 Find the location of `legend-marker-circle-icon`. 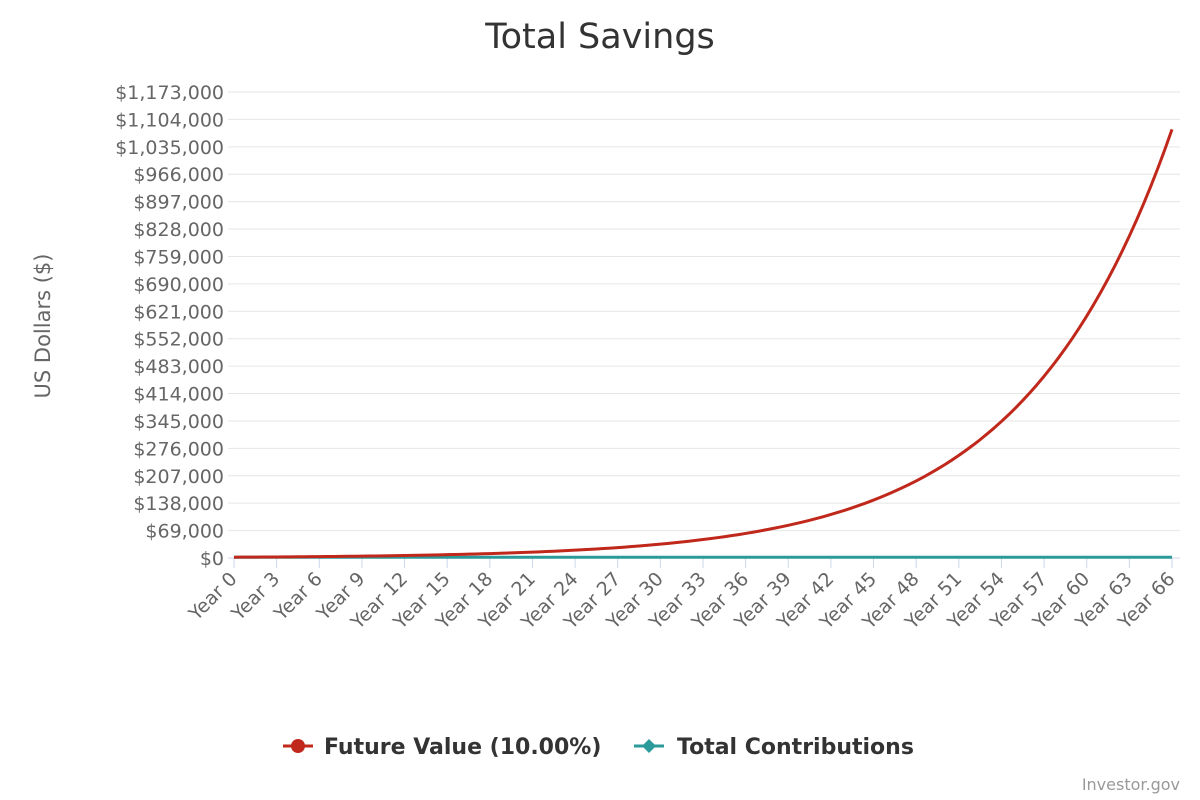

legend-marker-circle-icon is located at coordinates (298, 746).